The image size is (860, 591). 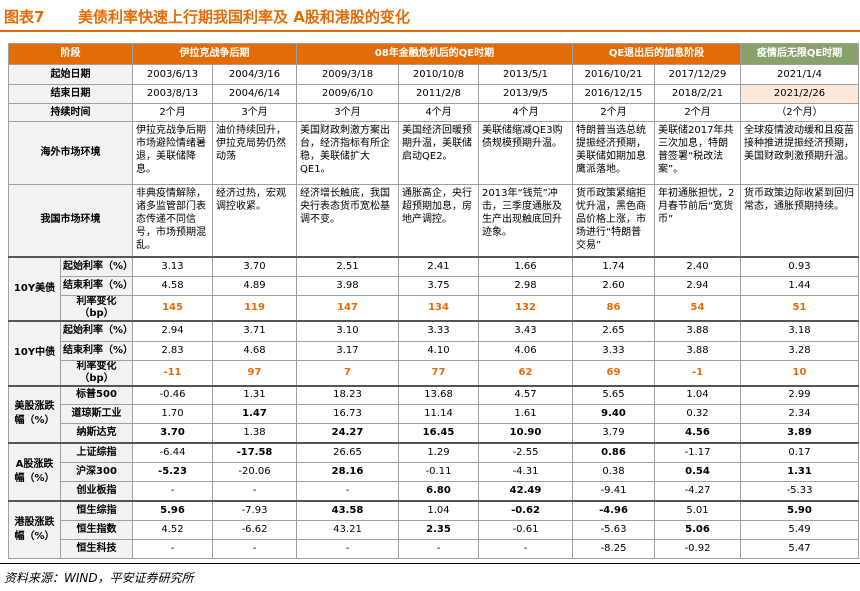 What do you see at coordinates (697, 394) in the screenshot?
I see `us-stock-value-cell: 1.04` at bounding box center [697, 394].